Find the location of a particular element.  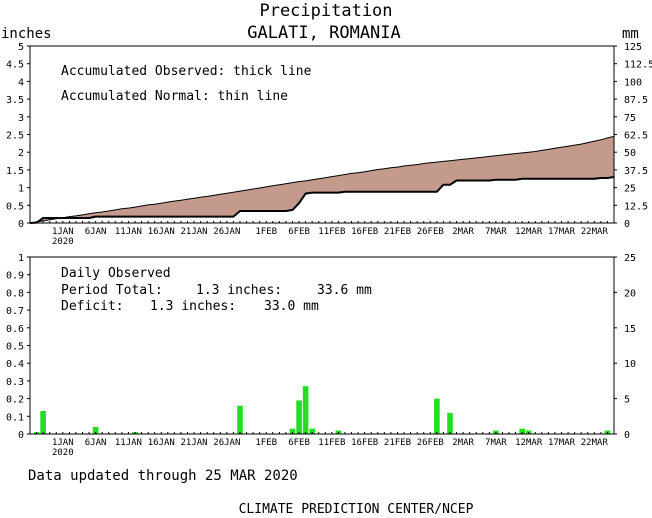

accumulated-date-label: 11JAN is located at coordinates (128, 232).